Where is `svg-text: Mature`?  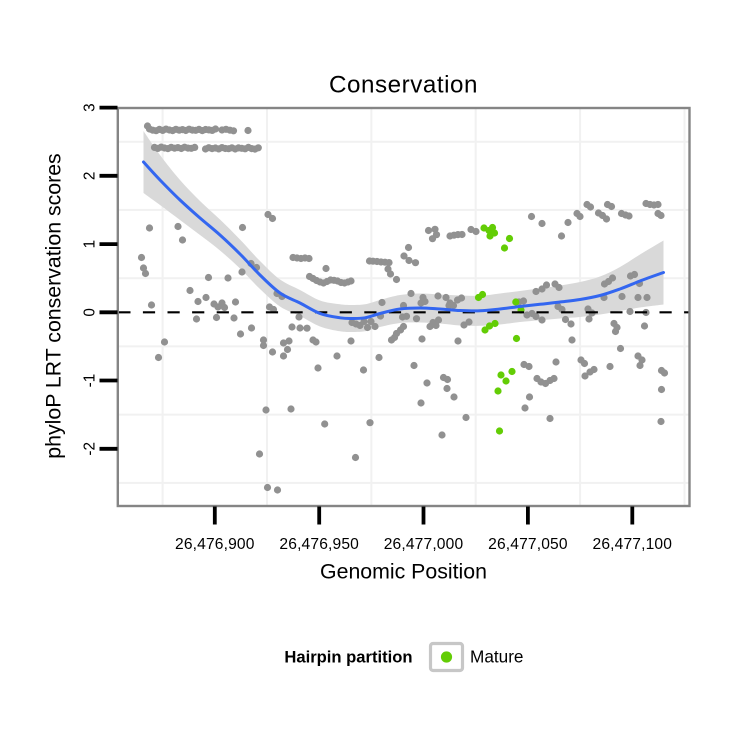
svg-text: Mature is located at coordinates (497, 656).